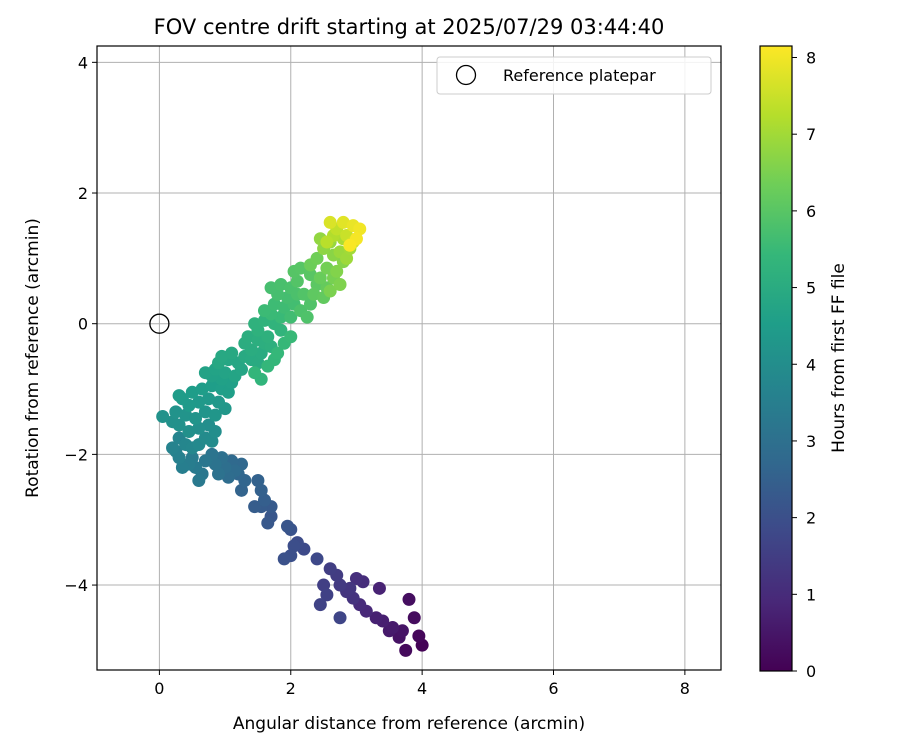  I want to click on y-tick-label: −2, so click(76, 454).